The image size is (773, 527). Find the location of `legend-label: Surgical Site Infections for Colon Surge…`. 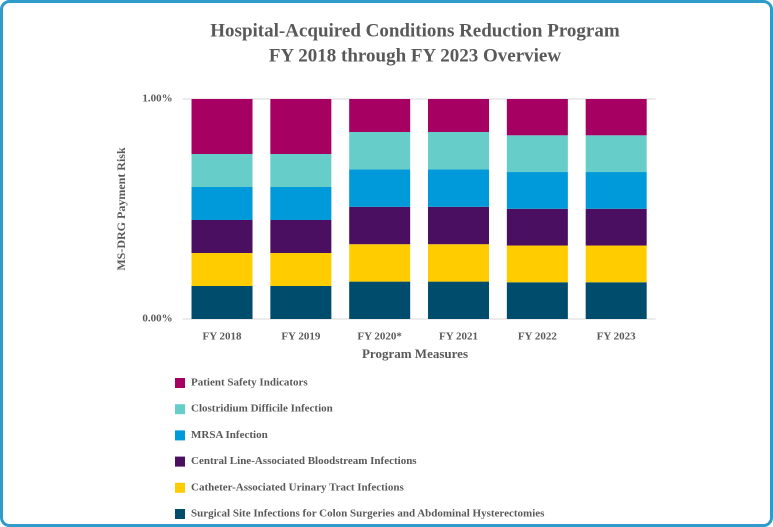

legend-label: Surgical Site Infections for Colon Surge… is located at coordinates (368, 514).